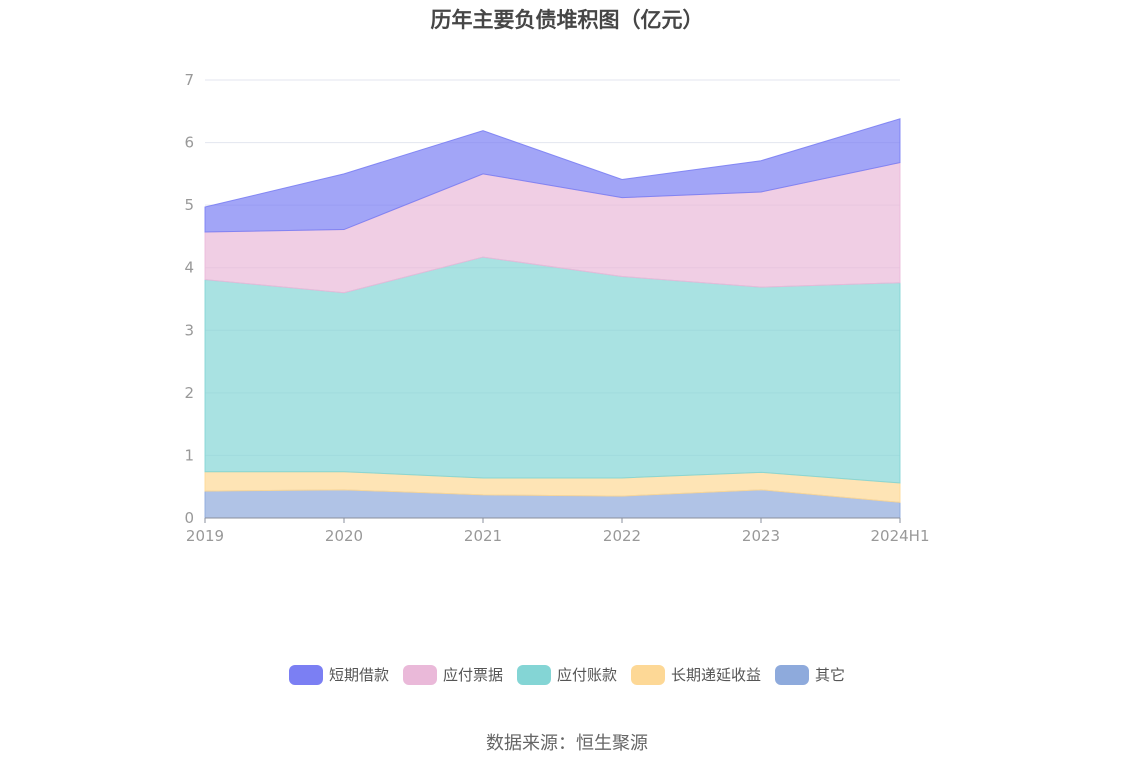 The width and height of the screenshot is (1134, 766). I want to click on y-tick-label: 2, so click(189, 393).